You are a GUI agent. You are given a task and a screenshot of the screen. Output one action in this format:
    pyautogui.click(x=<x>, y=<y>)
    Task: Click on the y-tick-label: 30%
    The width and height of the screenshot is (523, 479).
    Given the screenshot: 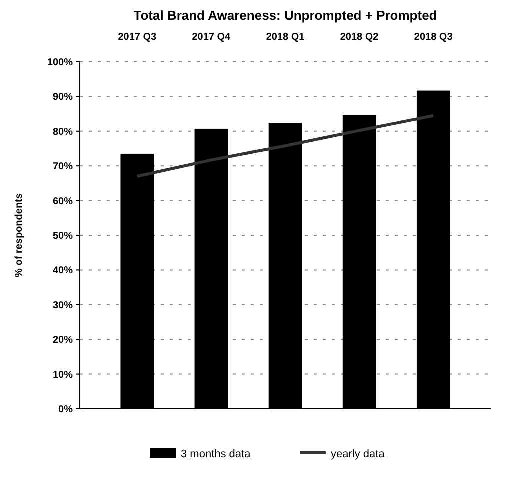 What is the action you would take?
    pyautogui.click(x=63, y=306)
    